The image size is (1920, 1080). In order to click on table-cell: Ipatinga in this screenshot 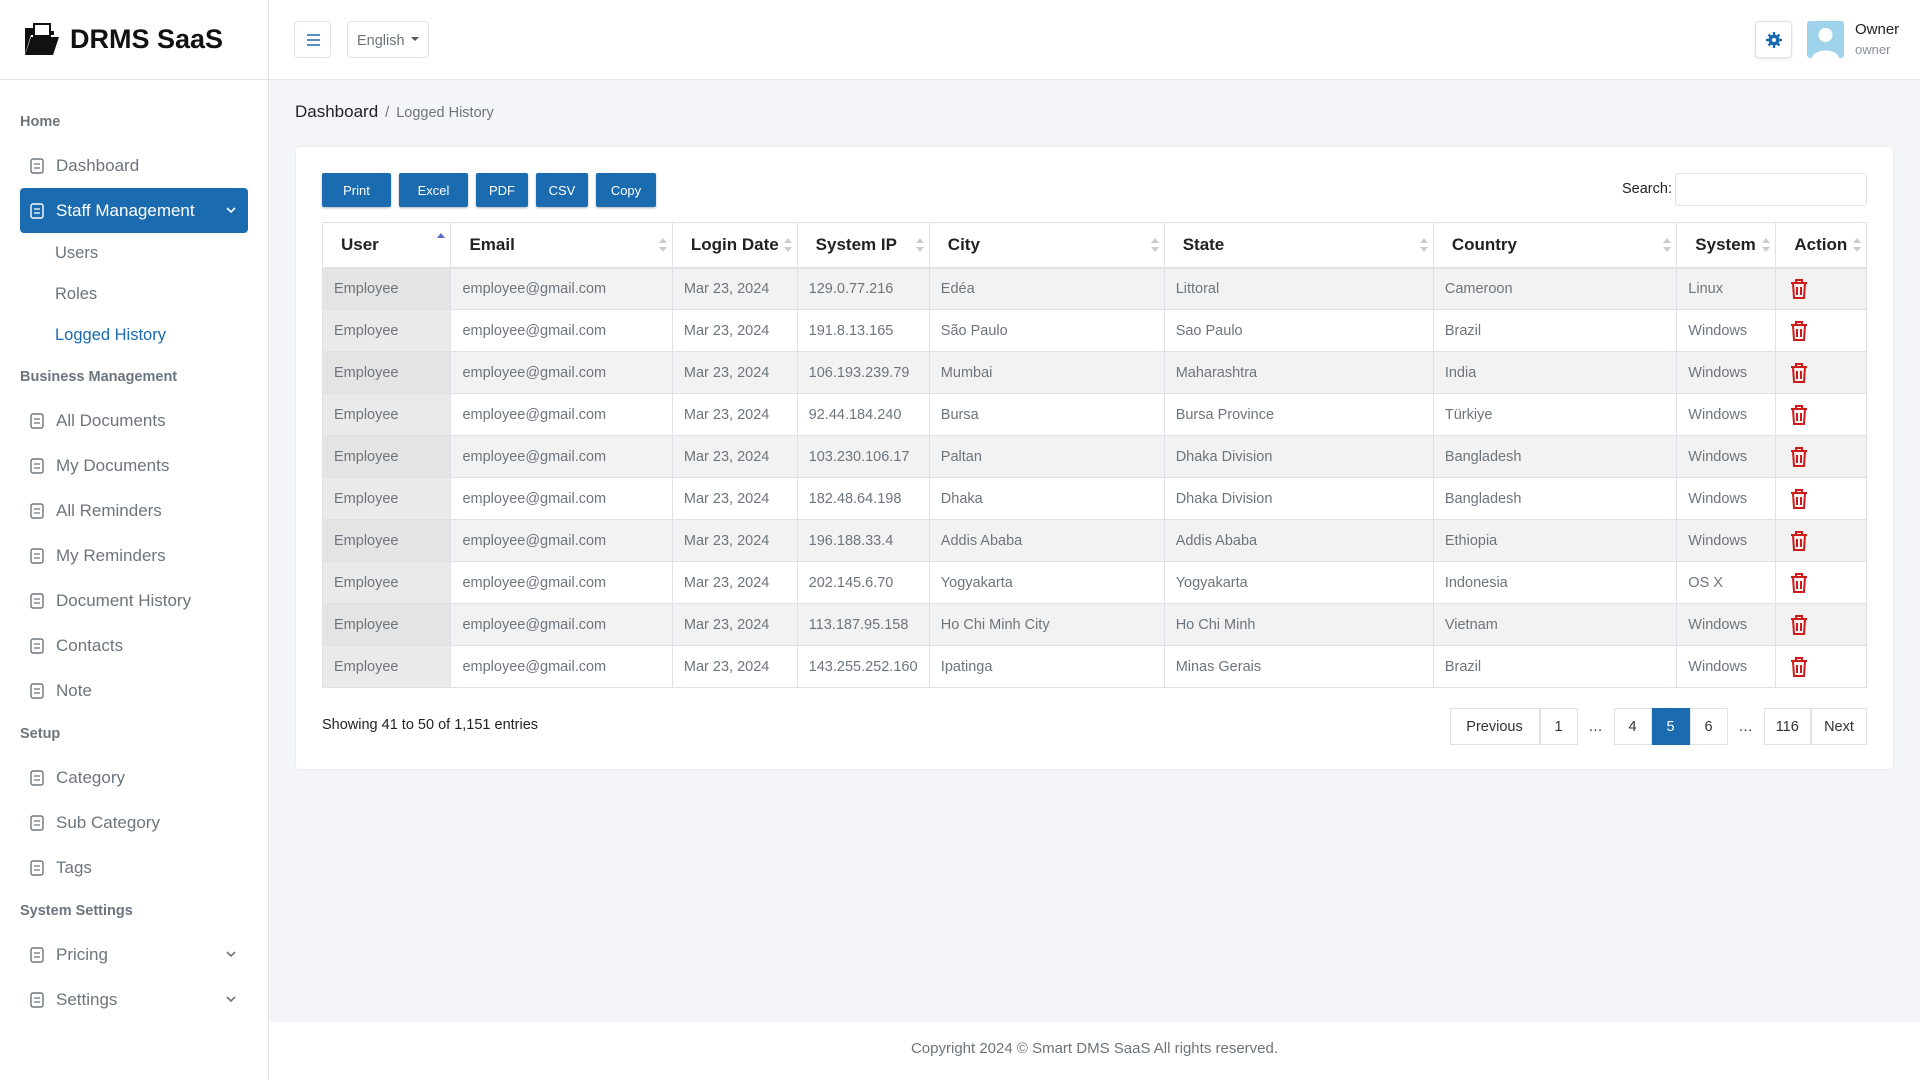, I will do `click(1046, 666)`.